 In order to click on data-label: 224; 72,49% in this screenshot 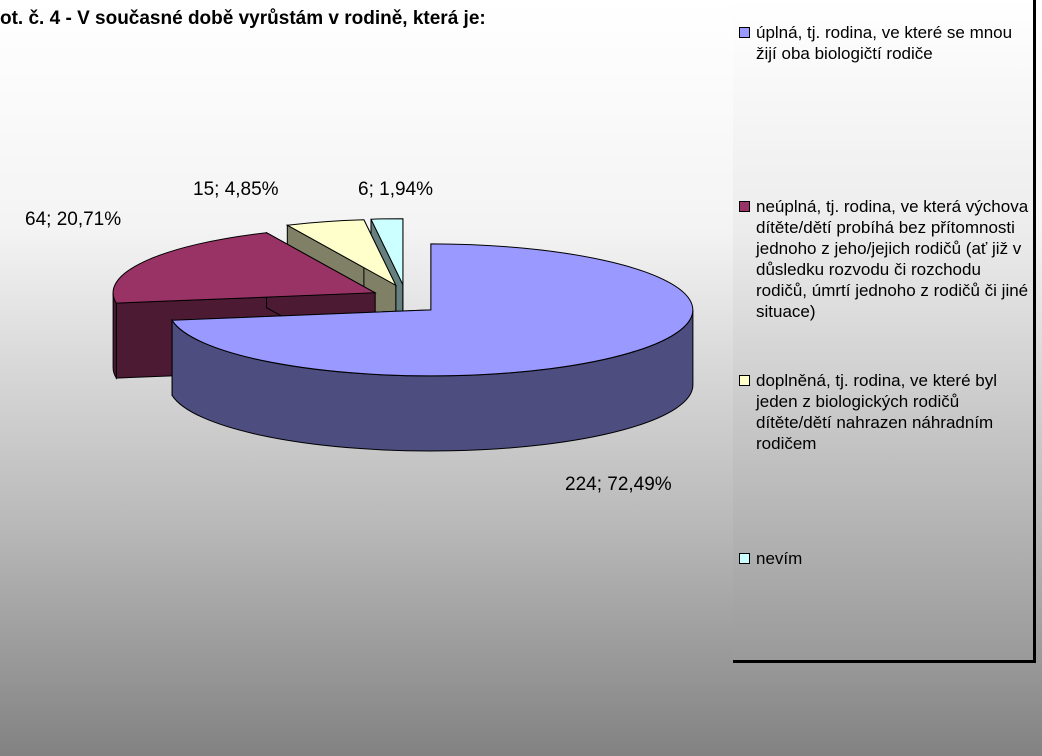, I will do `click(618, 484)`.